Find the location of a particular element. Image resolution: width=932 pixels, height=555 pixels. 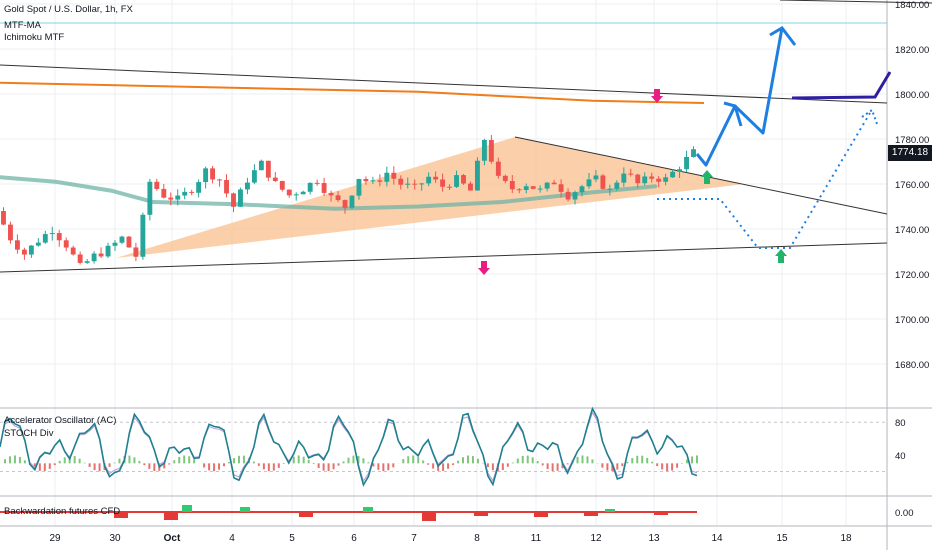

lower-rising-trendline is located at coordinates (443, 257).